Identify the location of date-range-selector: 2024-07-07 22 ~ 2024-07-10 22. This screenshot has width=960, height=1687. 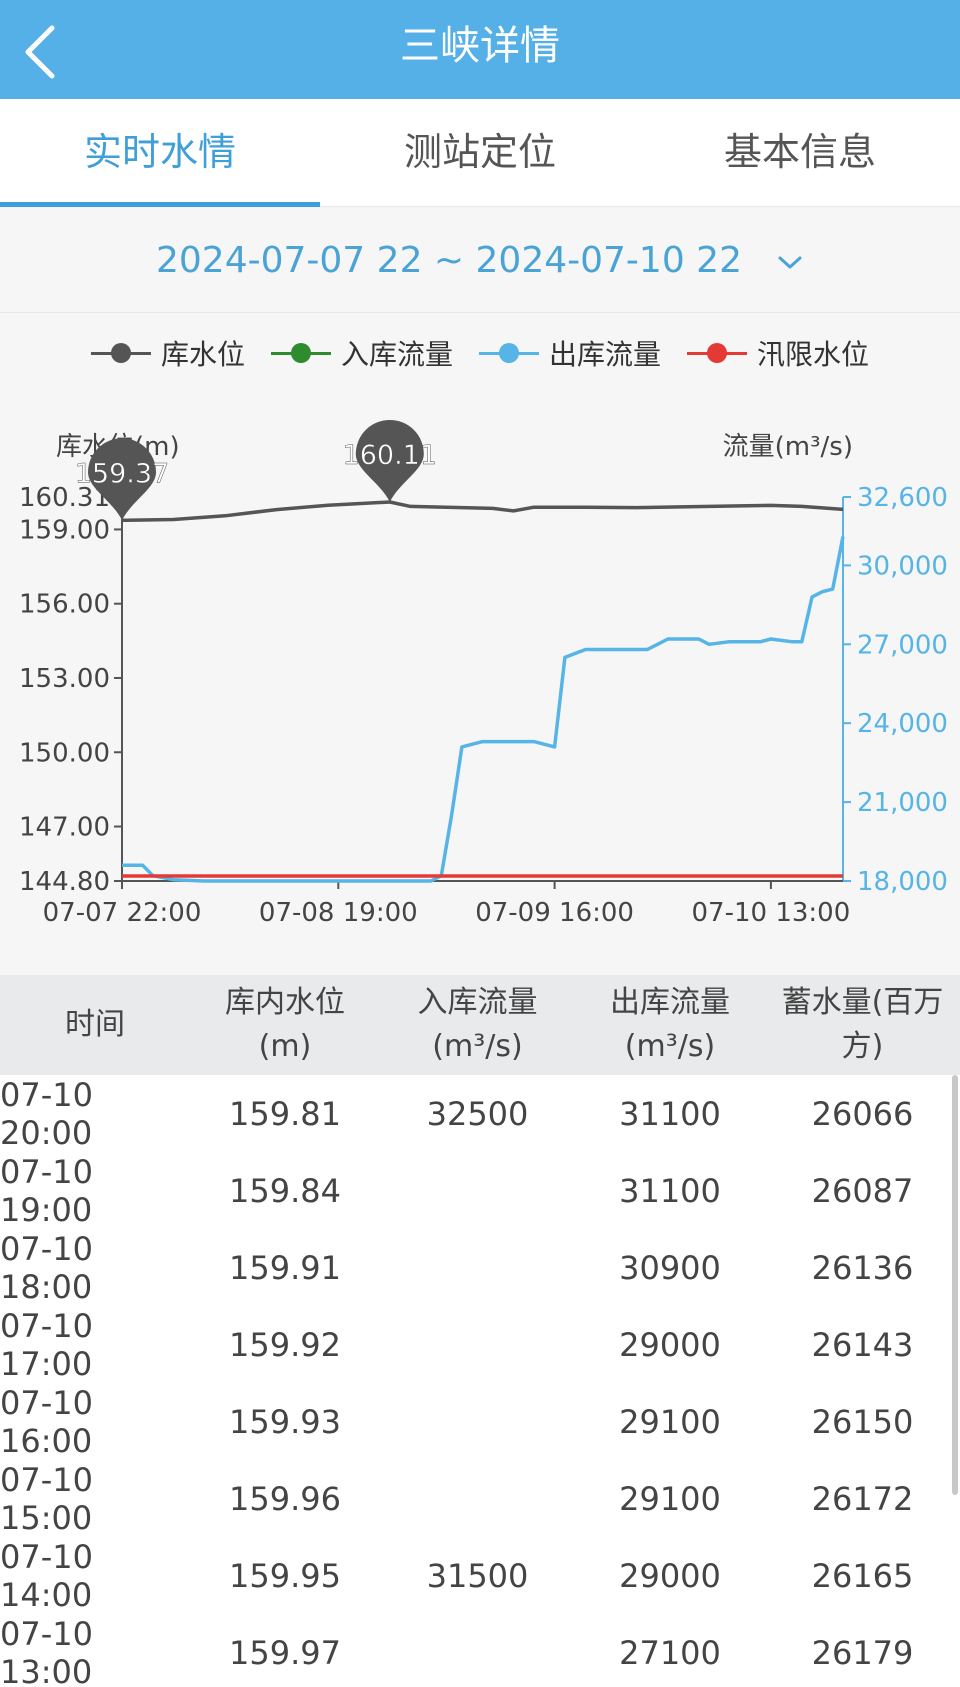
(480, 260).